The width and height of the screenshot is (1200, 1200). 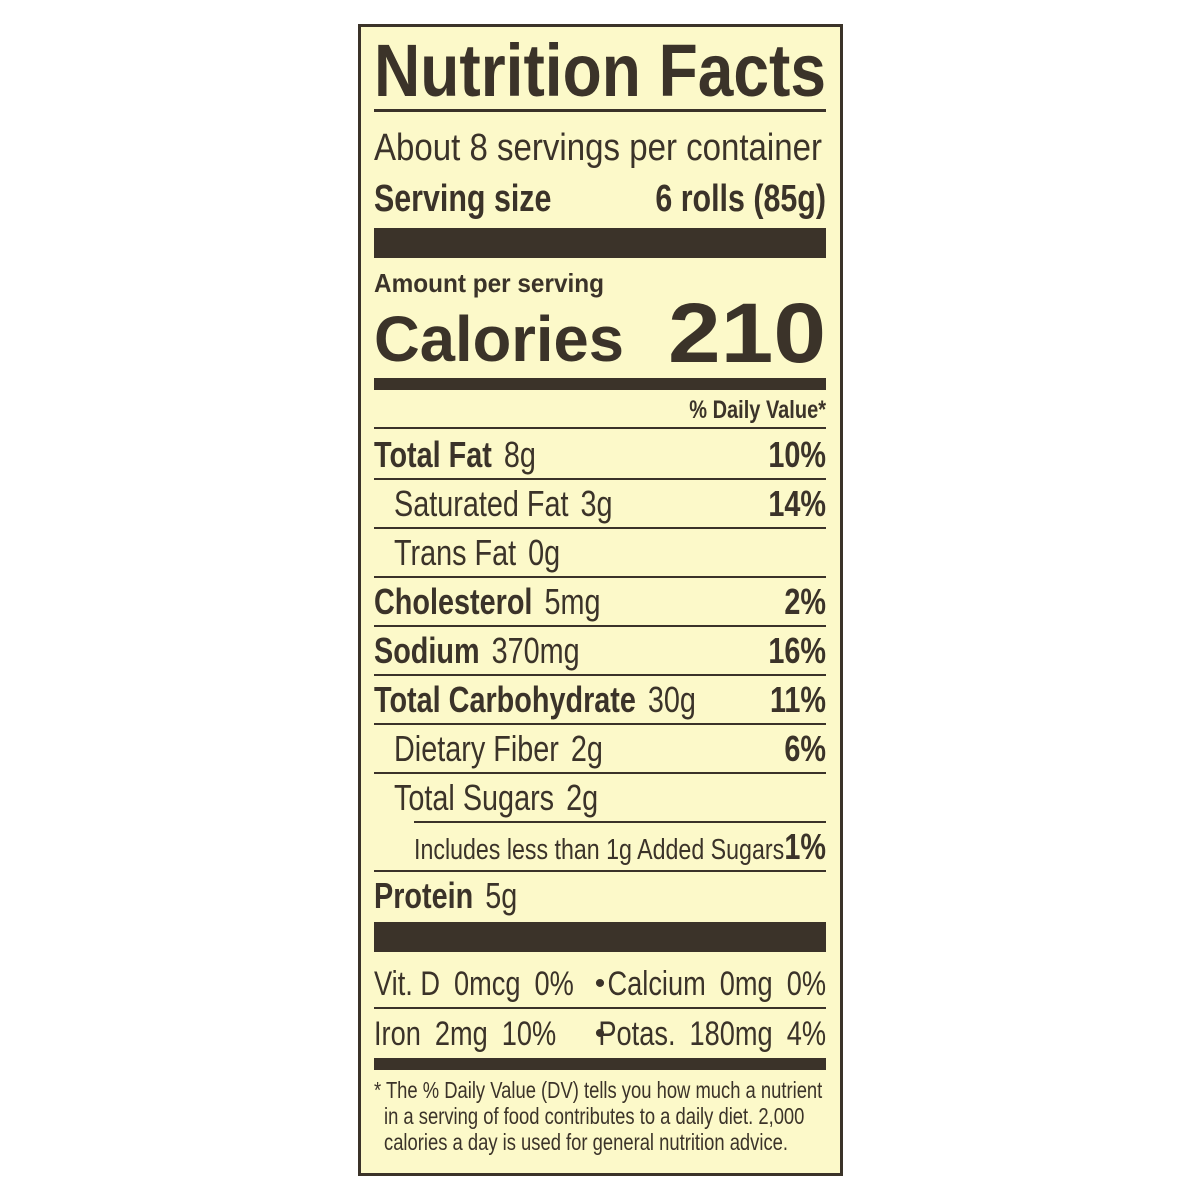 What do you see at coordinates (672, 699) in the screenshot?
I see `nutrient-amount: 30g` at bounding box center [672, 699].